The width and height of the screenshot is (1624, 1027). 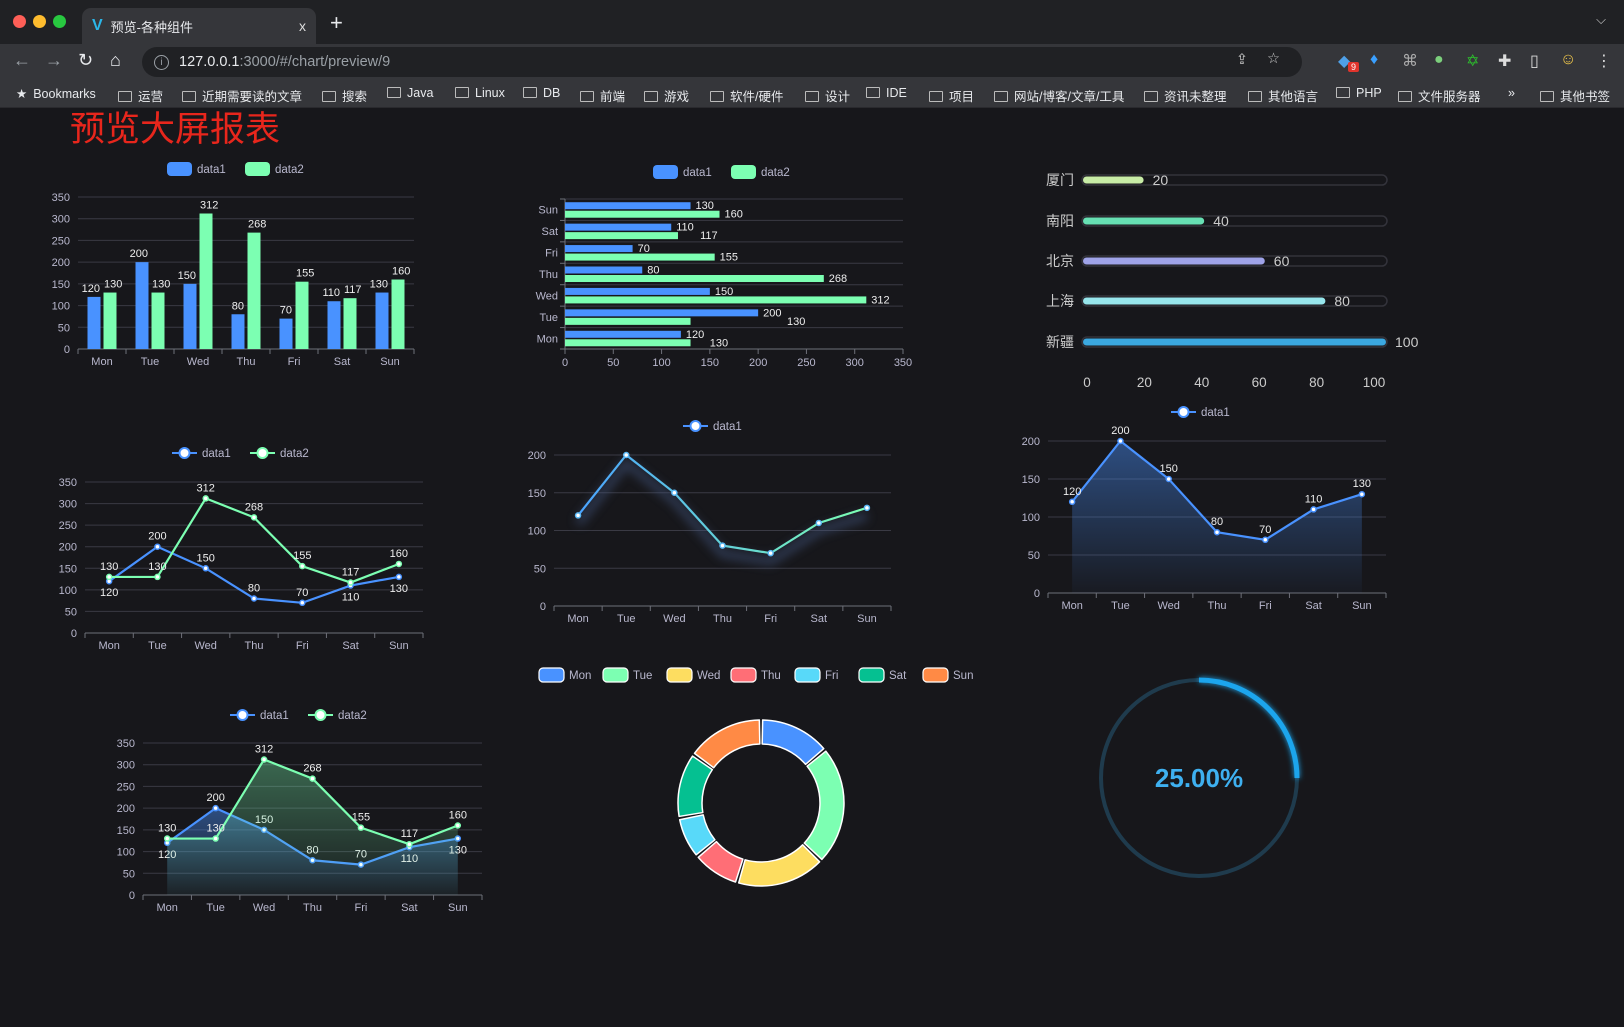 I want to click on bookmark-folder: 游戏, so click(x=666, y=95).